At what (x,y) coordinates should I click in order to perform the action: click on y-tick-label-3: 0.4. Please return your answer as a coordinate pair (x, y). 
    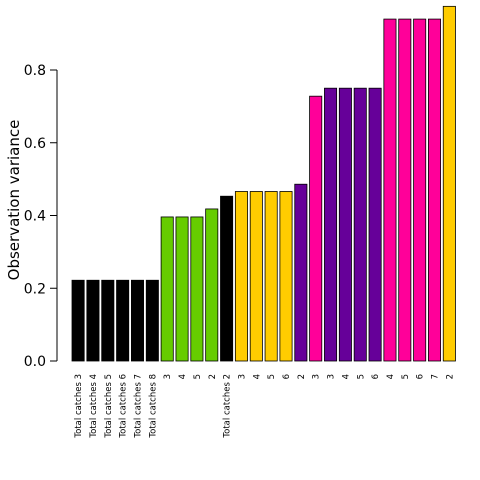
    Looking at the image, I should click on (35, 217).